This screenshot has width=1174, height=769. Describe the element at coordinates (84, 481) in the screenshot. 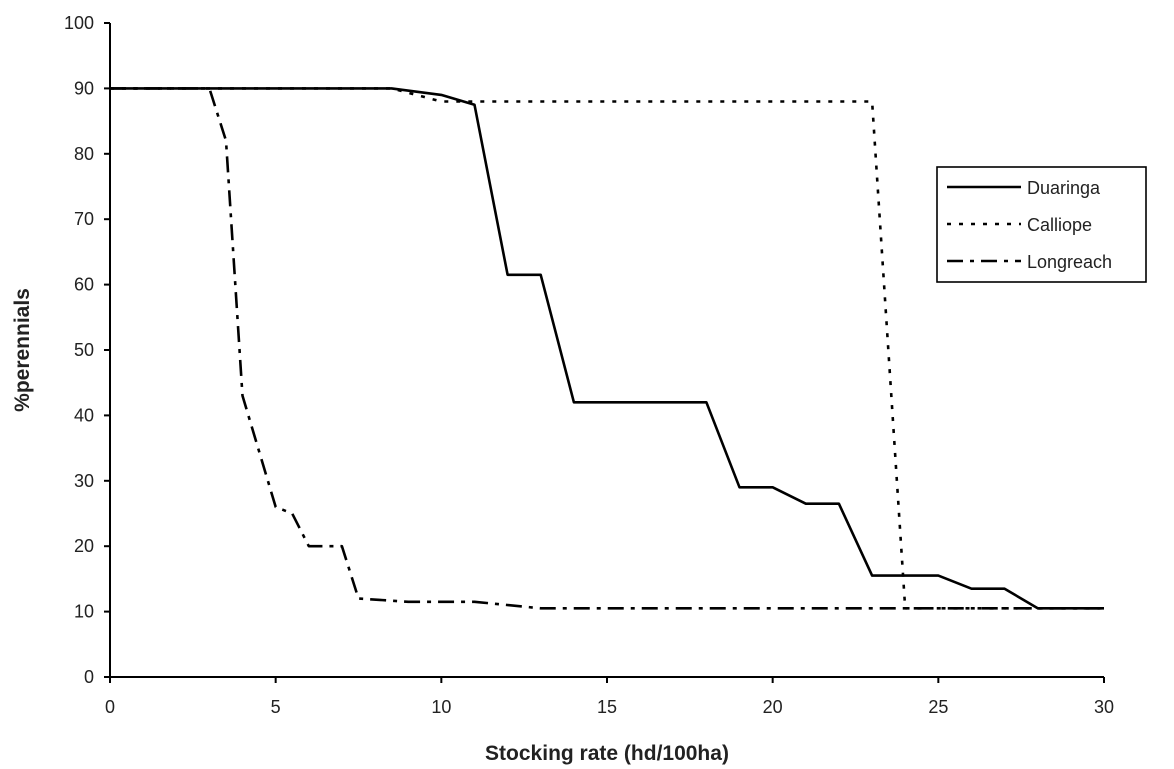

I see `y-tick-label: 30` at that location.